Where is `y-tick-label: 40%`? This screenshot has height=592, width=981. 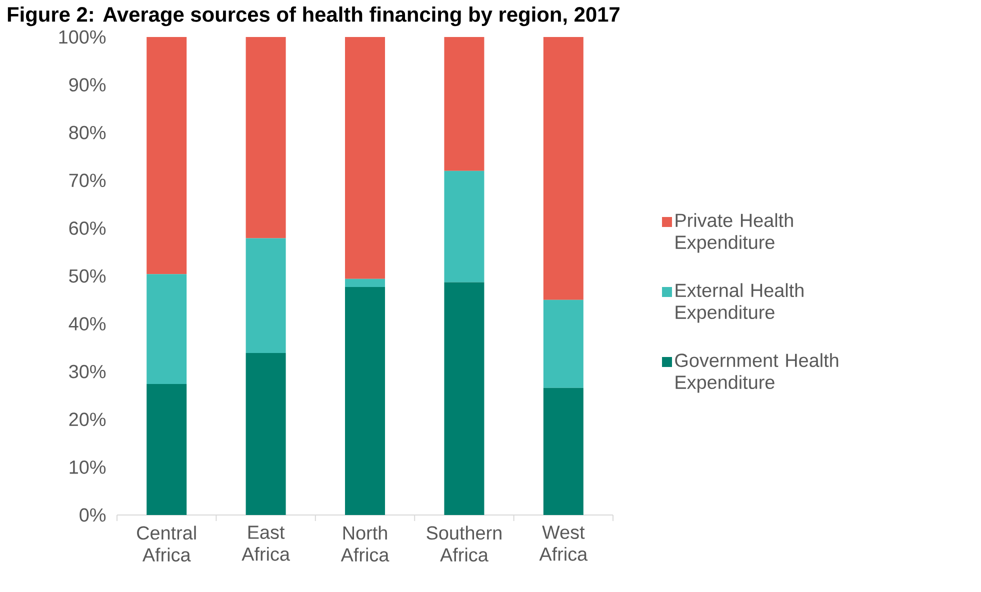
y-tick-label: 40% is located at coordinates (87, 323).